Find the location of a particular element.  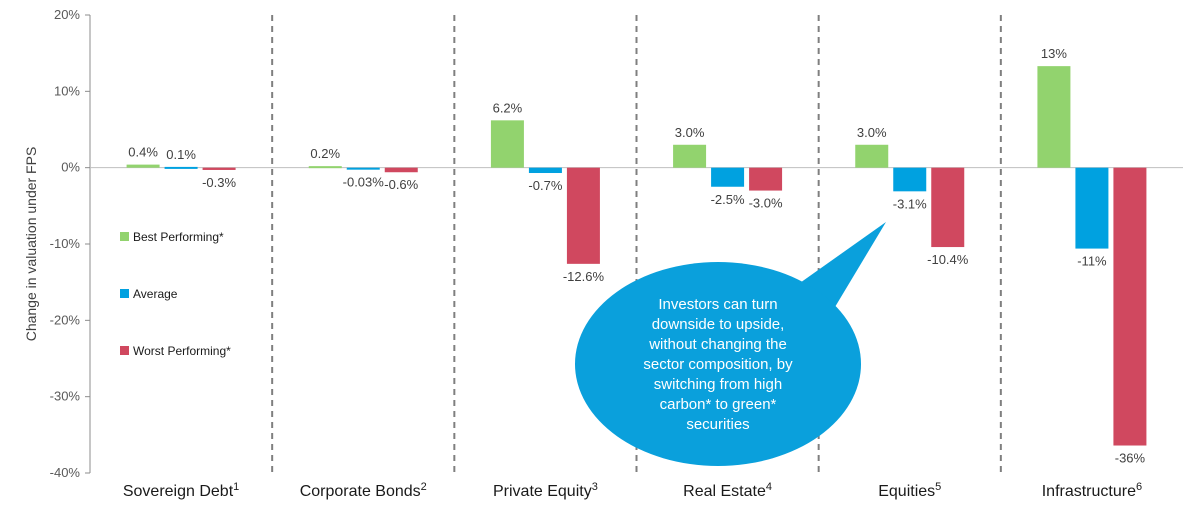

callout-text-line: switching from high is located at coordinates (718, 384).